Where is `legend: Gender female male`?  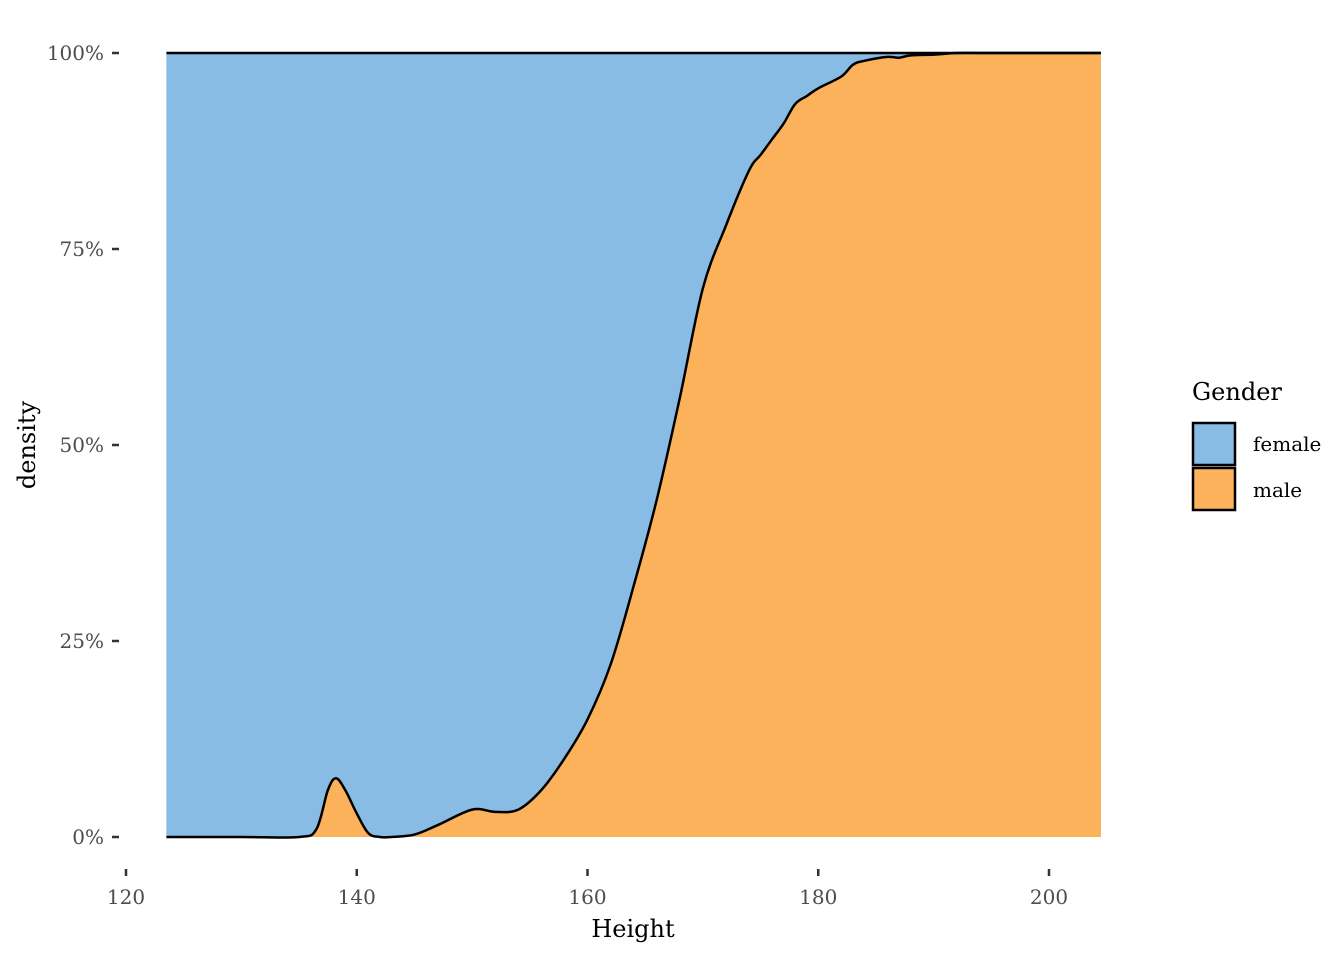 legend: Gender female male is located at coordinates (1256, 445).